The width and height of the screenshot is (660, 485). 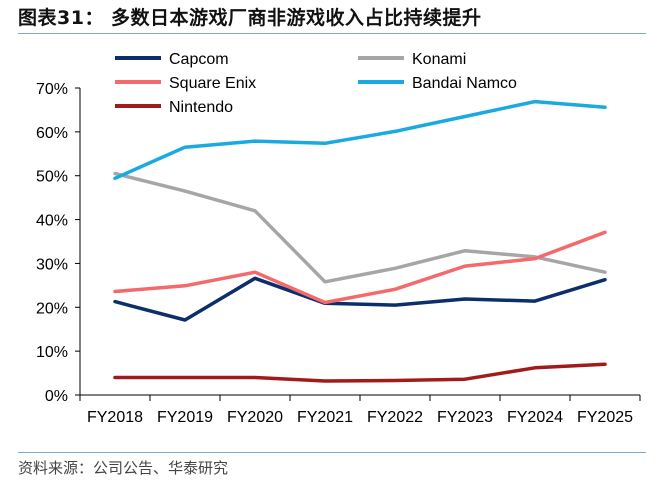 What do you see at coordinates (439, 59) in the screenshot?
I see `legend-label: Konami` at bounding box center [439, 59].